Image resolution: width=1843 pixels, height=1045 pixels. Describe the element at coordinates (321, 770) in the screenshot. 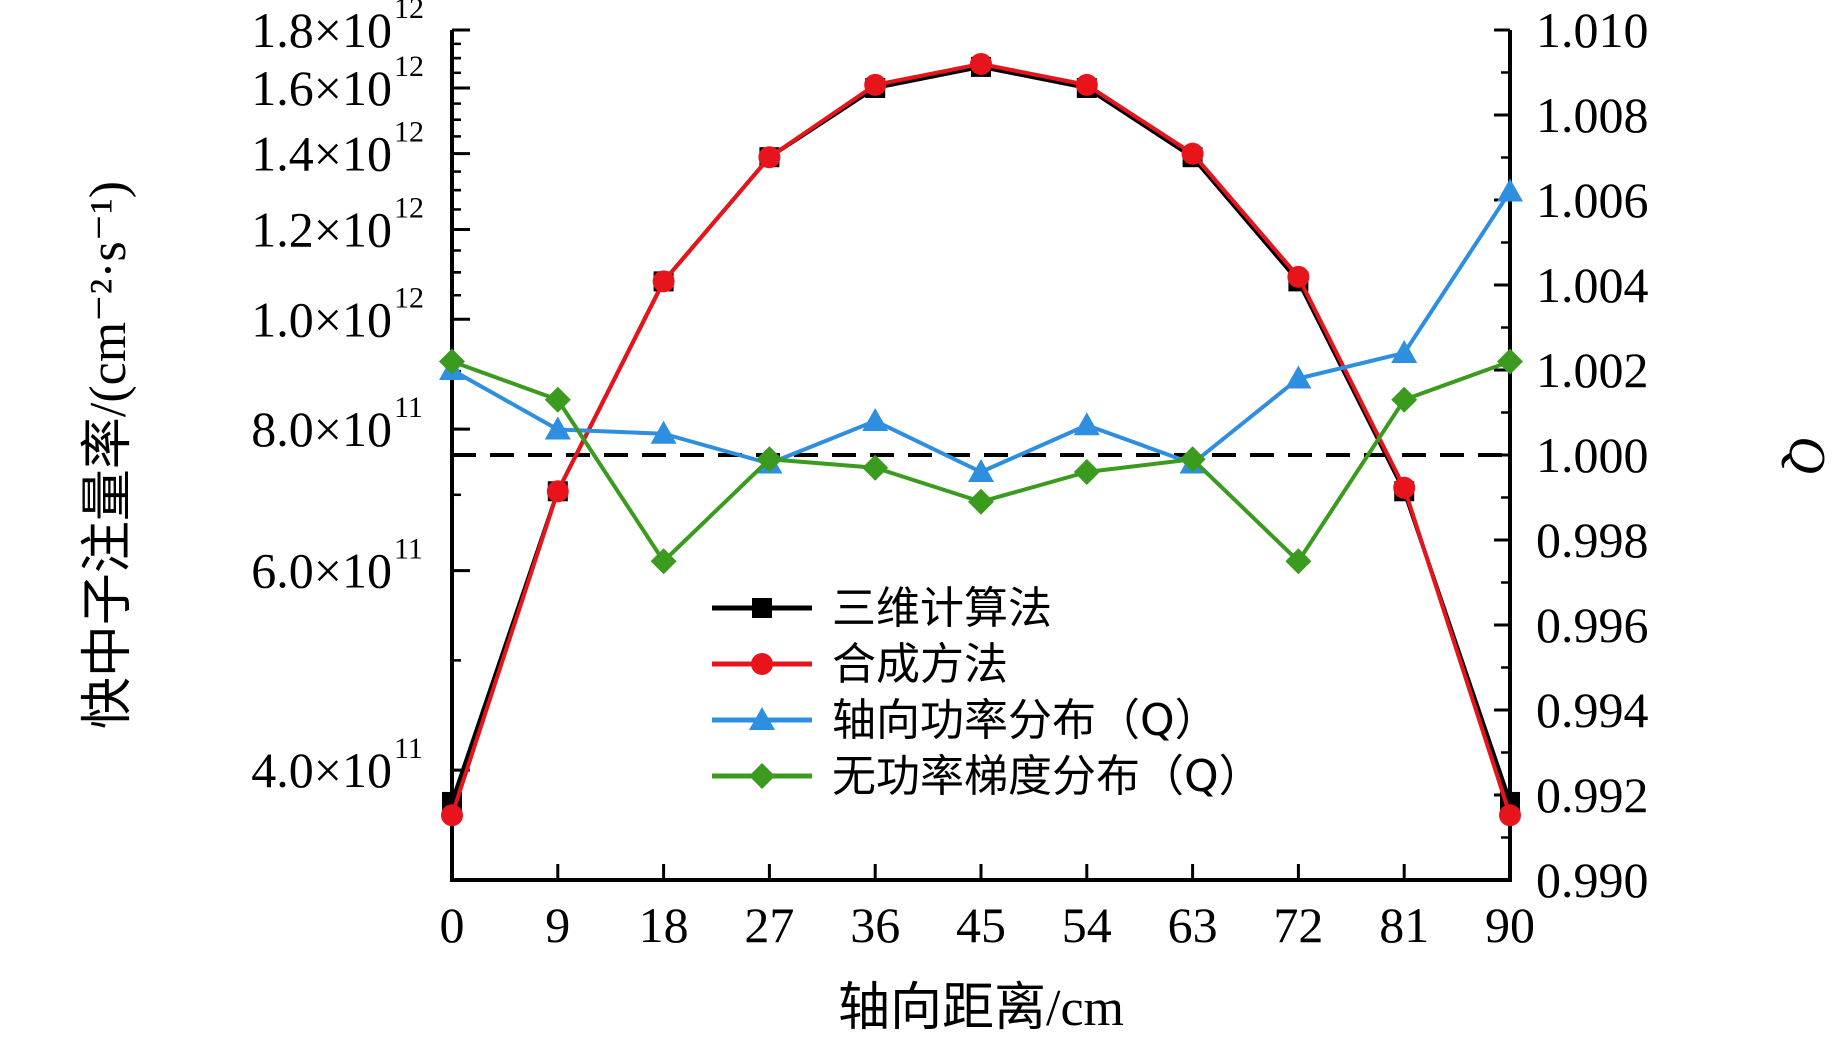

I see `left-tick-label: 4.0×10` at that location.